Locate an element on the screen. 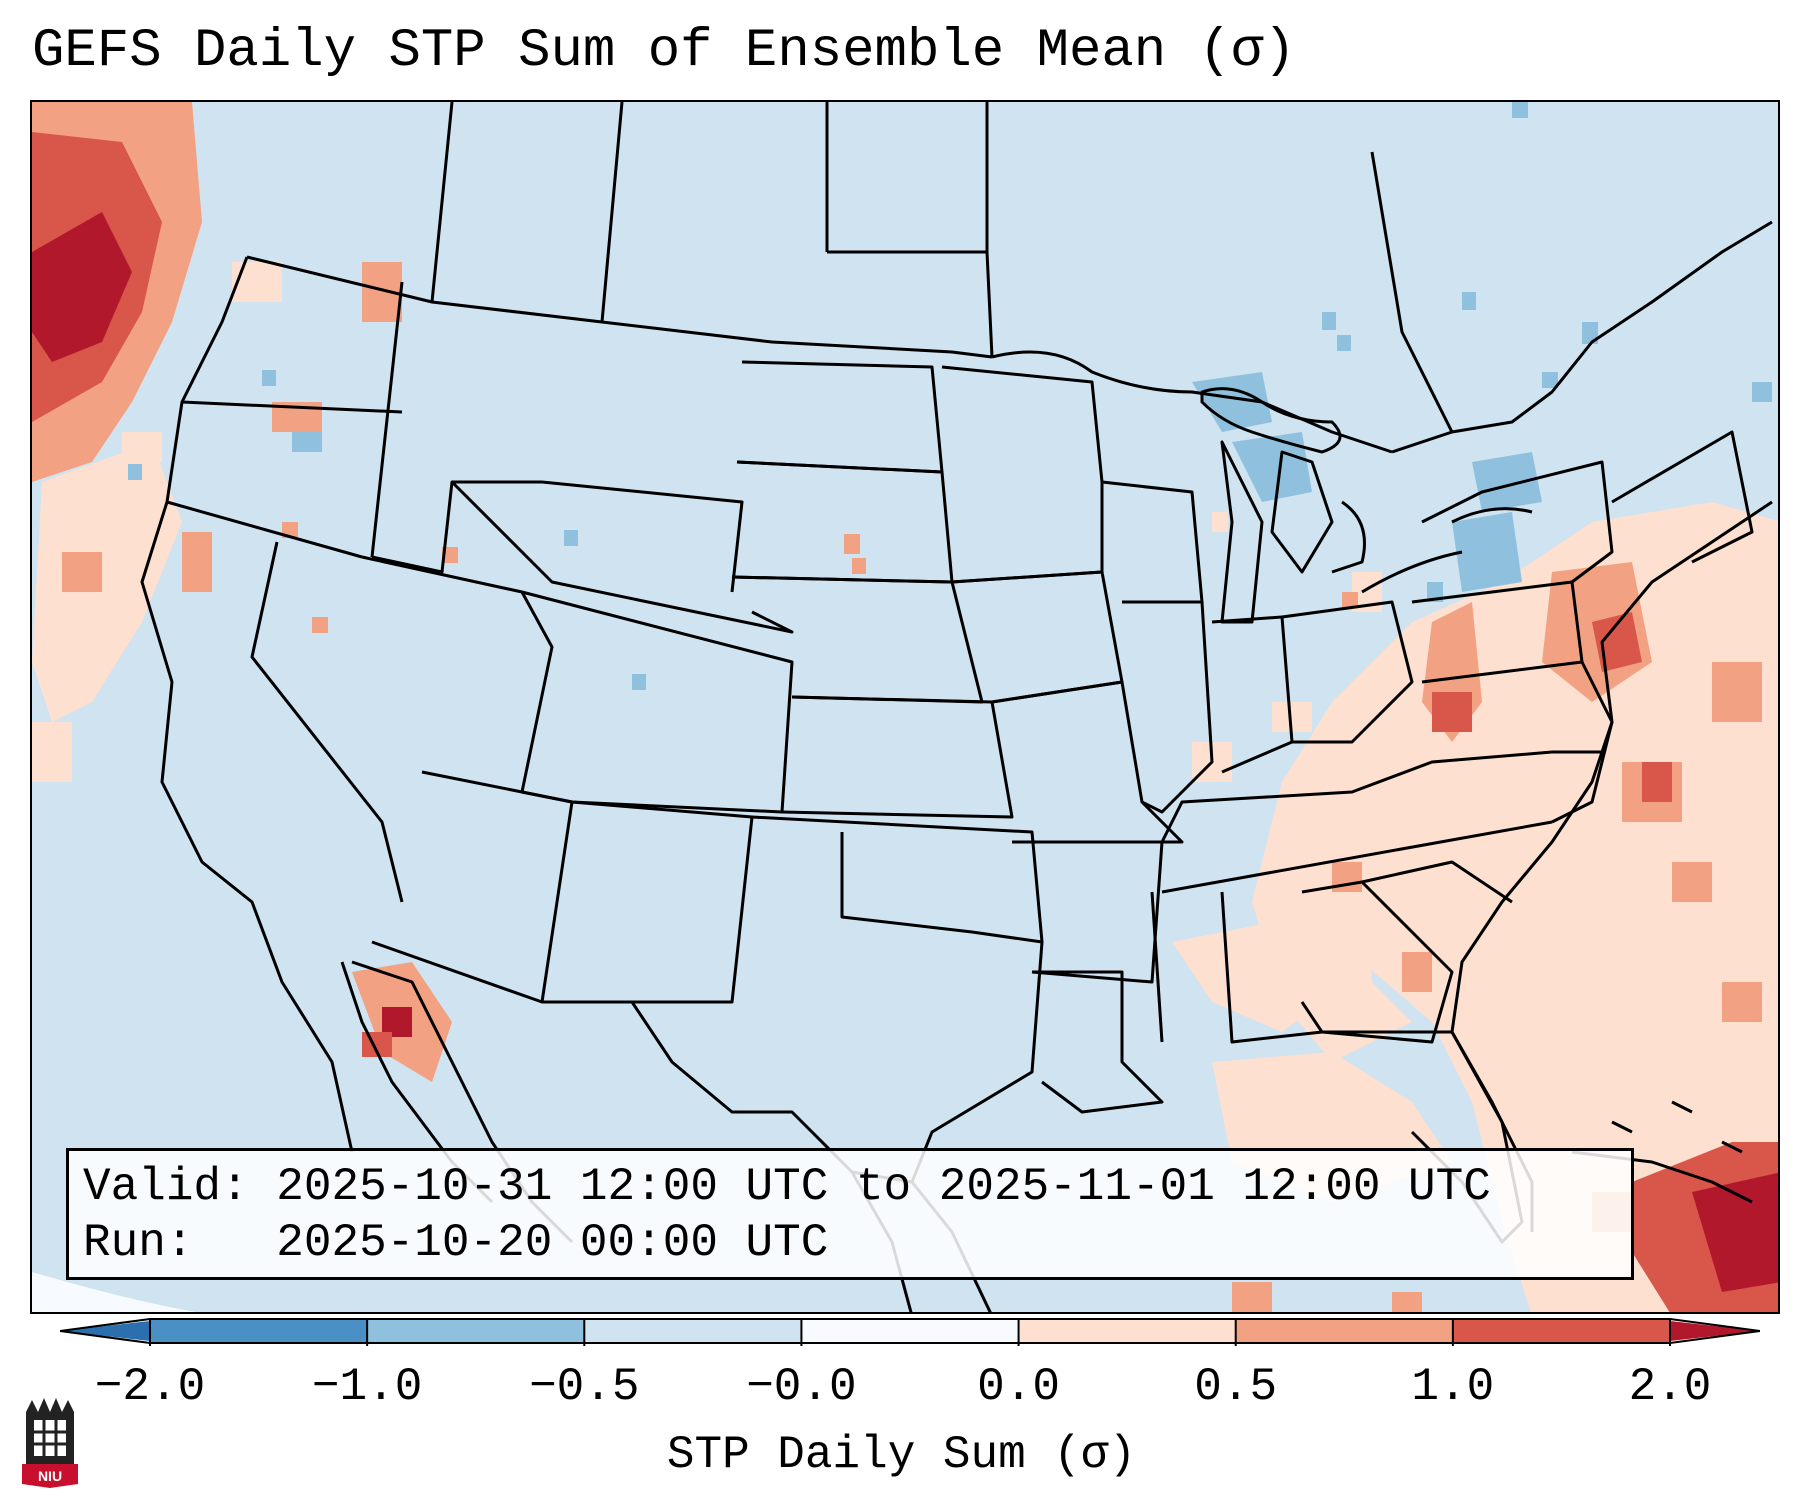 Image resolution: width=1803 pixels, height=1506 pixels. tx is located at coordinates (837, 1062).